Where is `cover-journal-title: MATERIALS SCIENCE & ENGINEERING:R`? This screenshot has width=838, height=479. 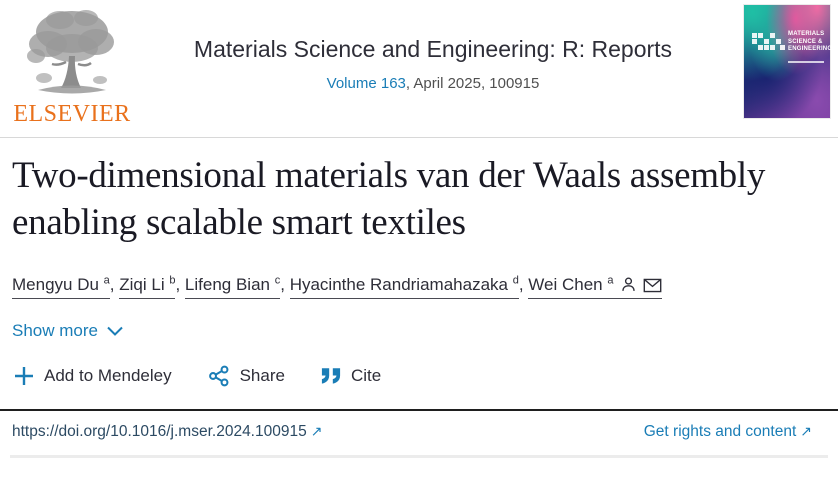
cover-journal-title: MATERIALS SCIENCE & ENGINEERING:R is located at coordinates (813, 41).